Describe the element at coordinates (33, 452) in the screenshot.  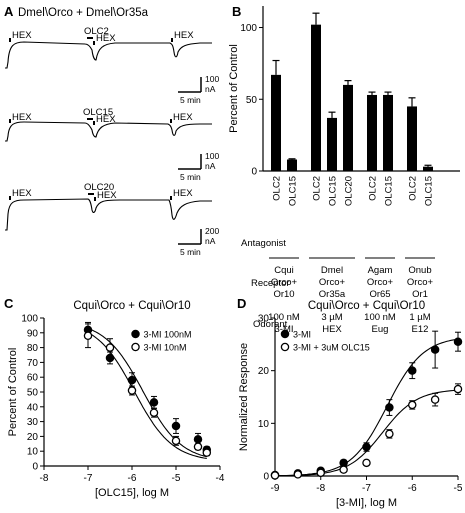
I see `c-y-tick-label-1: 10` at that location.